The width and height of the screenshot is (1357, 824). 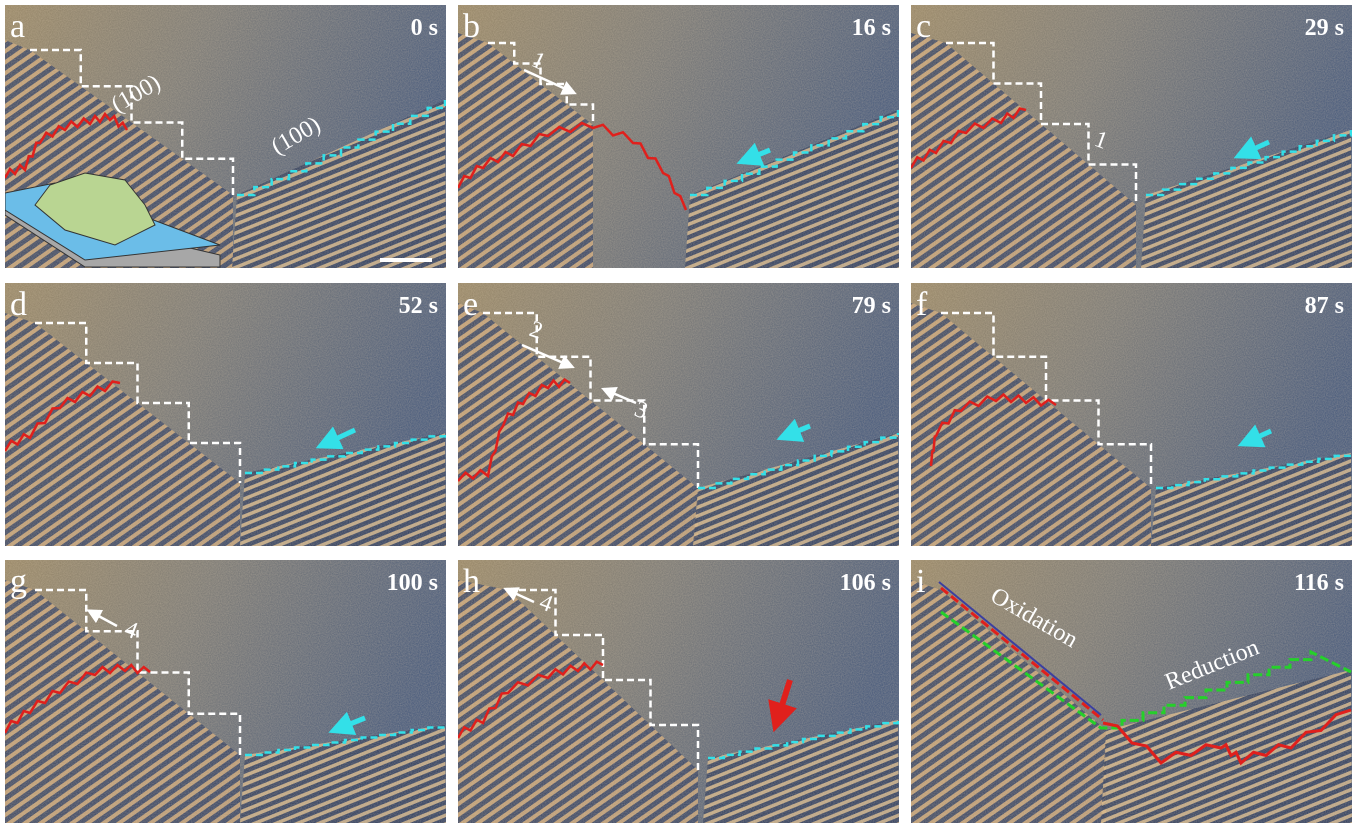 What do you see at coordinates (17, 26) in the screenshot?
I see `panel-letter: a` at bounding box center [17, 26].